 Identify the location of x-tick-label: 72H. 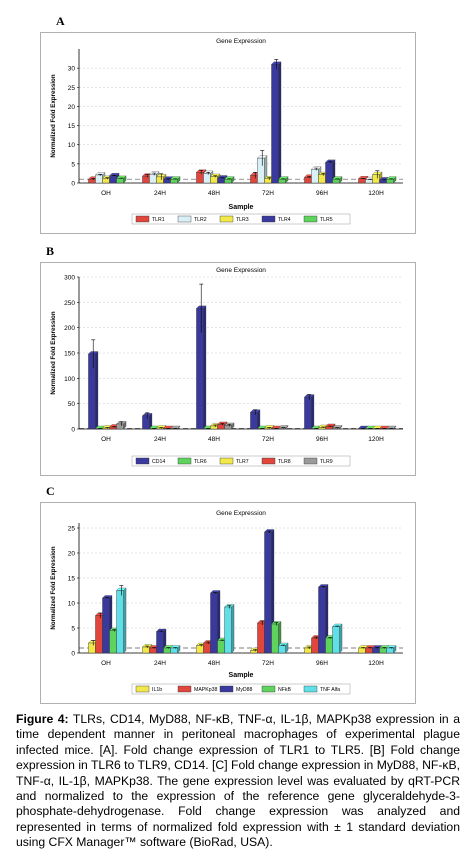
(268, 439).